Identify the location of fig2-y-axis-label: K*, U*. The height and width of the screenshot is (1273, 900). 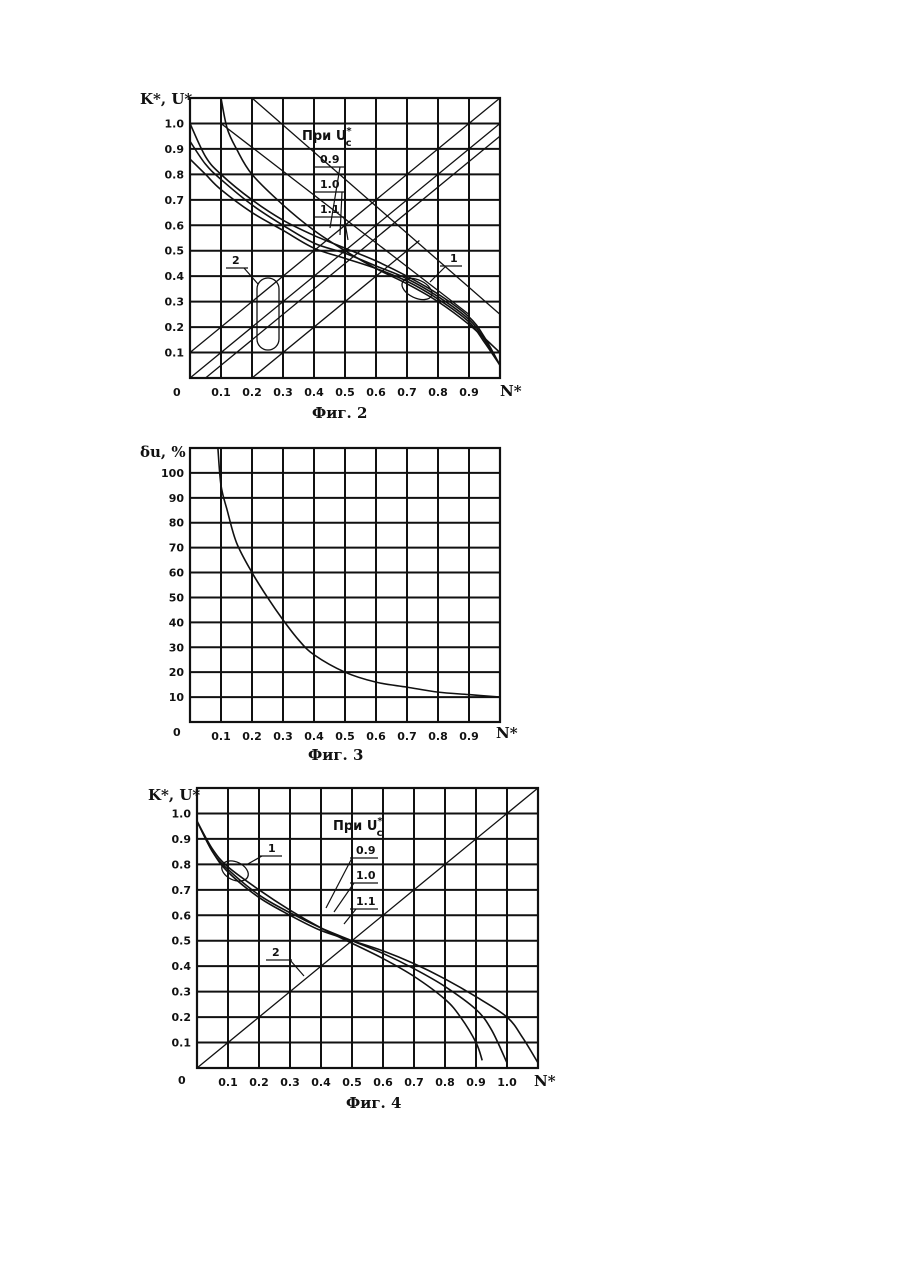
(166, 99).